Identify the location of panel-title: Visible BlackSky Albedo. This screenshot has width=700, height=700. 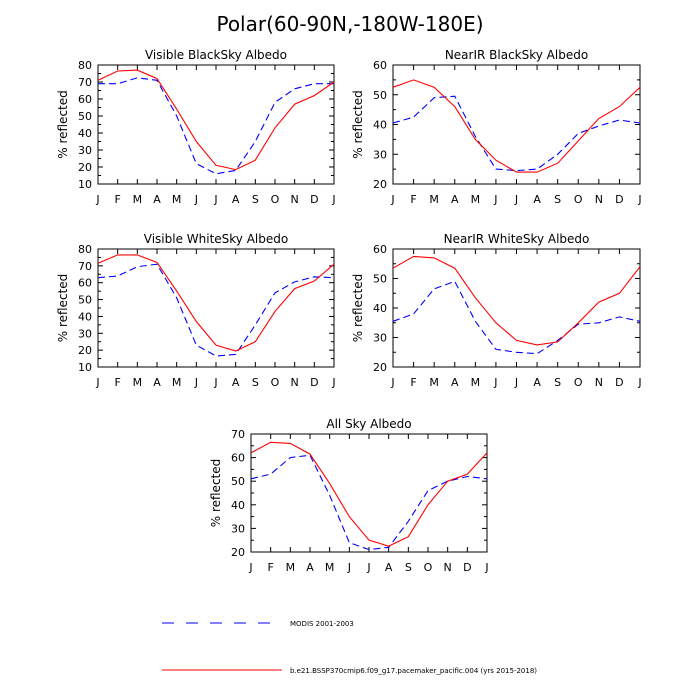
(216, 55).